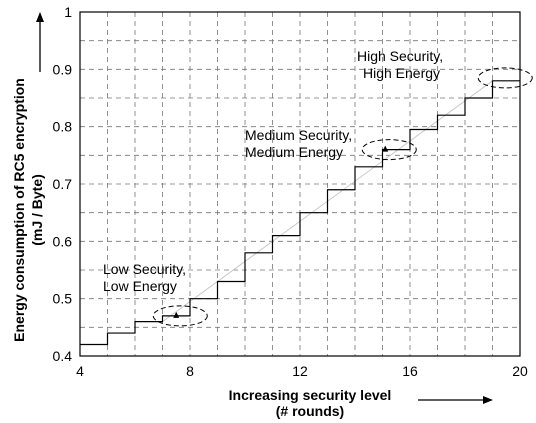 The height and width of the screenshot is (423, 536). I want to click on y-direction-arrow, so click(40, 42).